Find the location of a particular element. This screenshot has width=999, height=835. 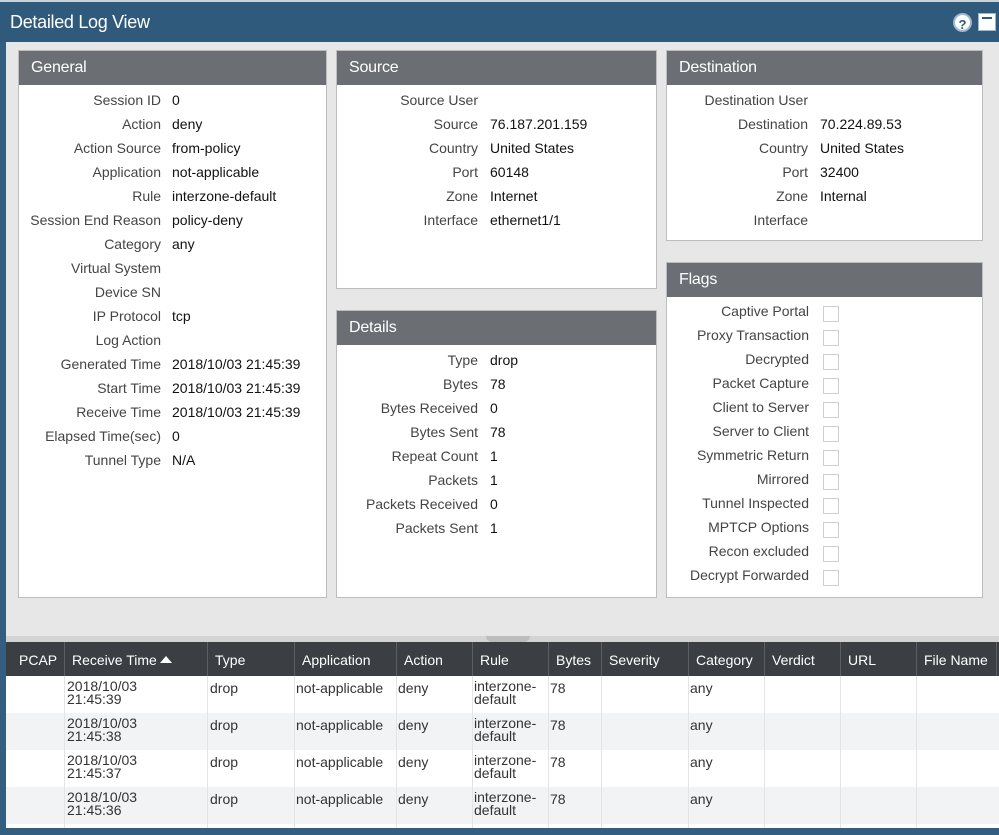

flag-mirrored: Mirrored is located at coordinates (824, 483).